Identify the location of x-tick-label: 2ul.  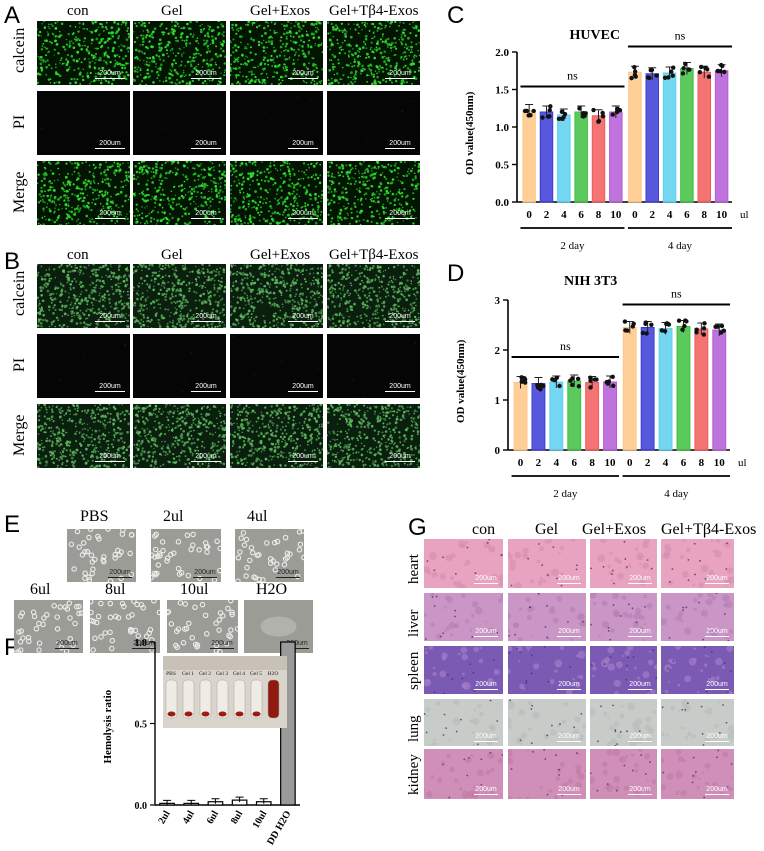
(164, 817).